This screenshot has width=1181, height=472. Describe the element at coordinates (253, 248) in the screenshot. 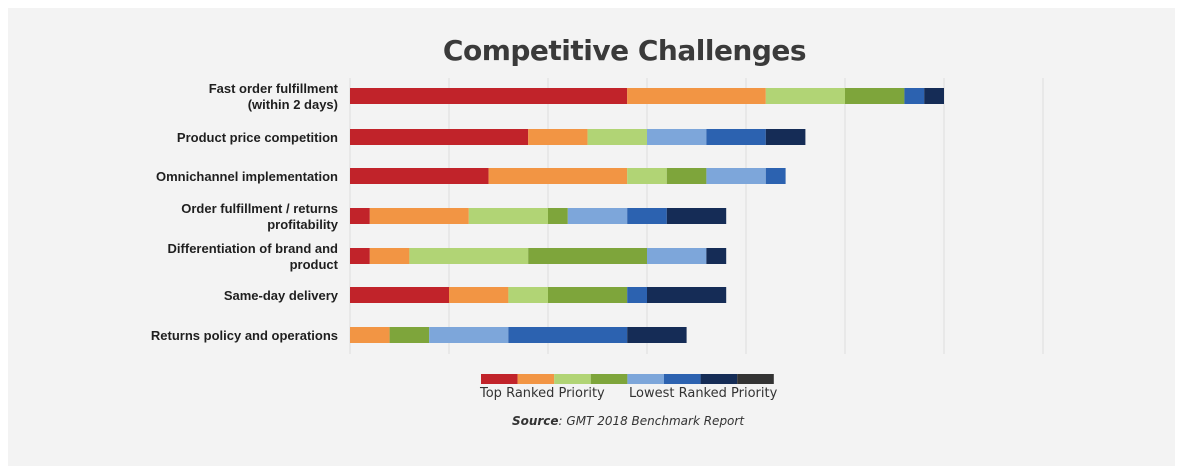

I see `category-label: Differentiation of brand and` at that location.